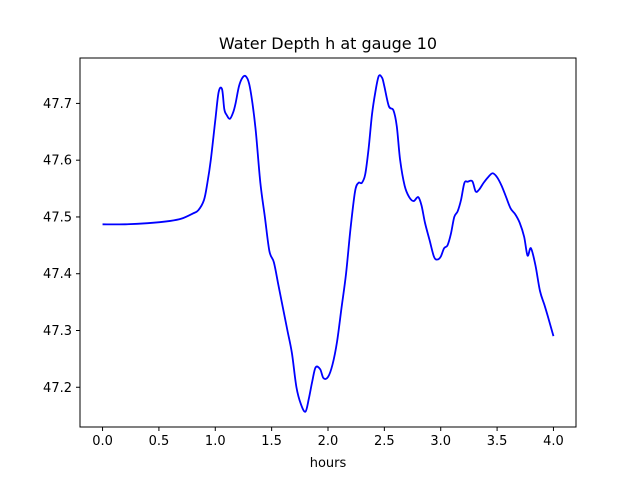  What do you see at coordinates (57, 274) in the screenshot?
I see `y-tick-label: 47.4` at bounding box center [57, 274].